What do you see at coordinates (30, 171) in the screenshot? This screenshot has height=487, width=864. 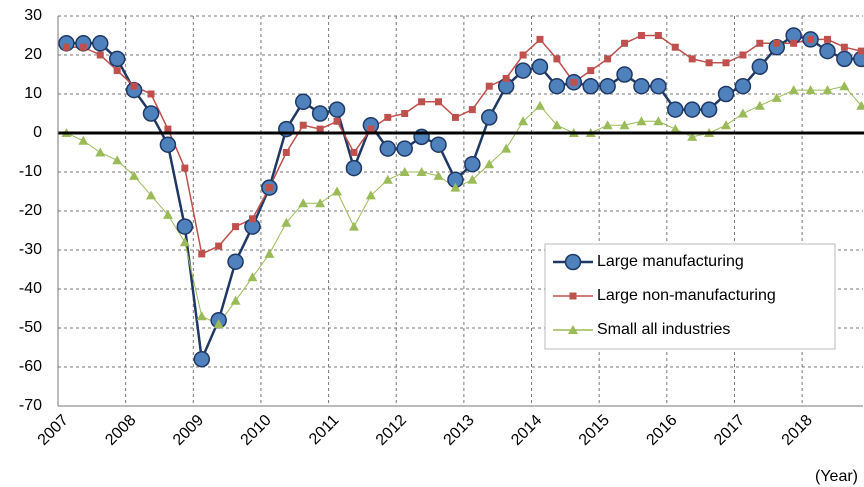 I see `y-tick-label: -10` at bounding box center [30, 171].